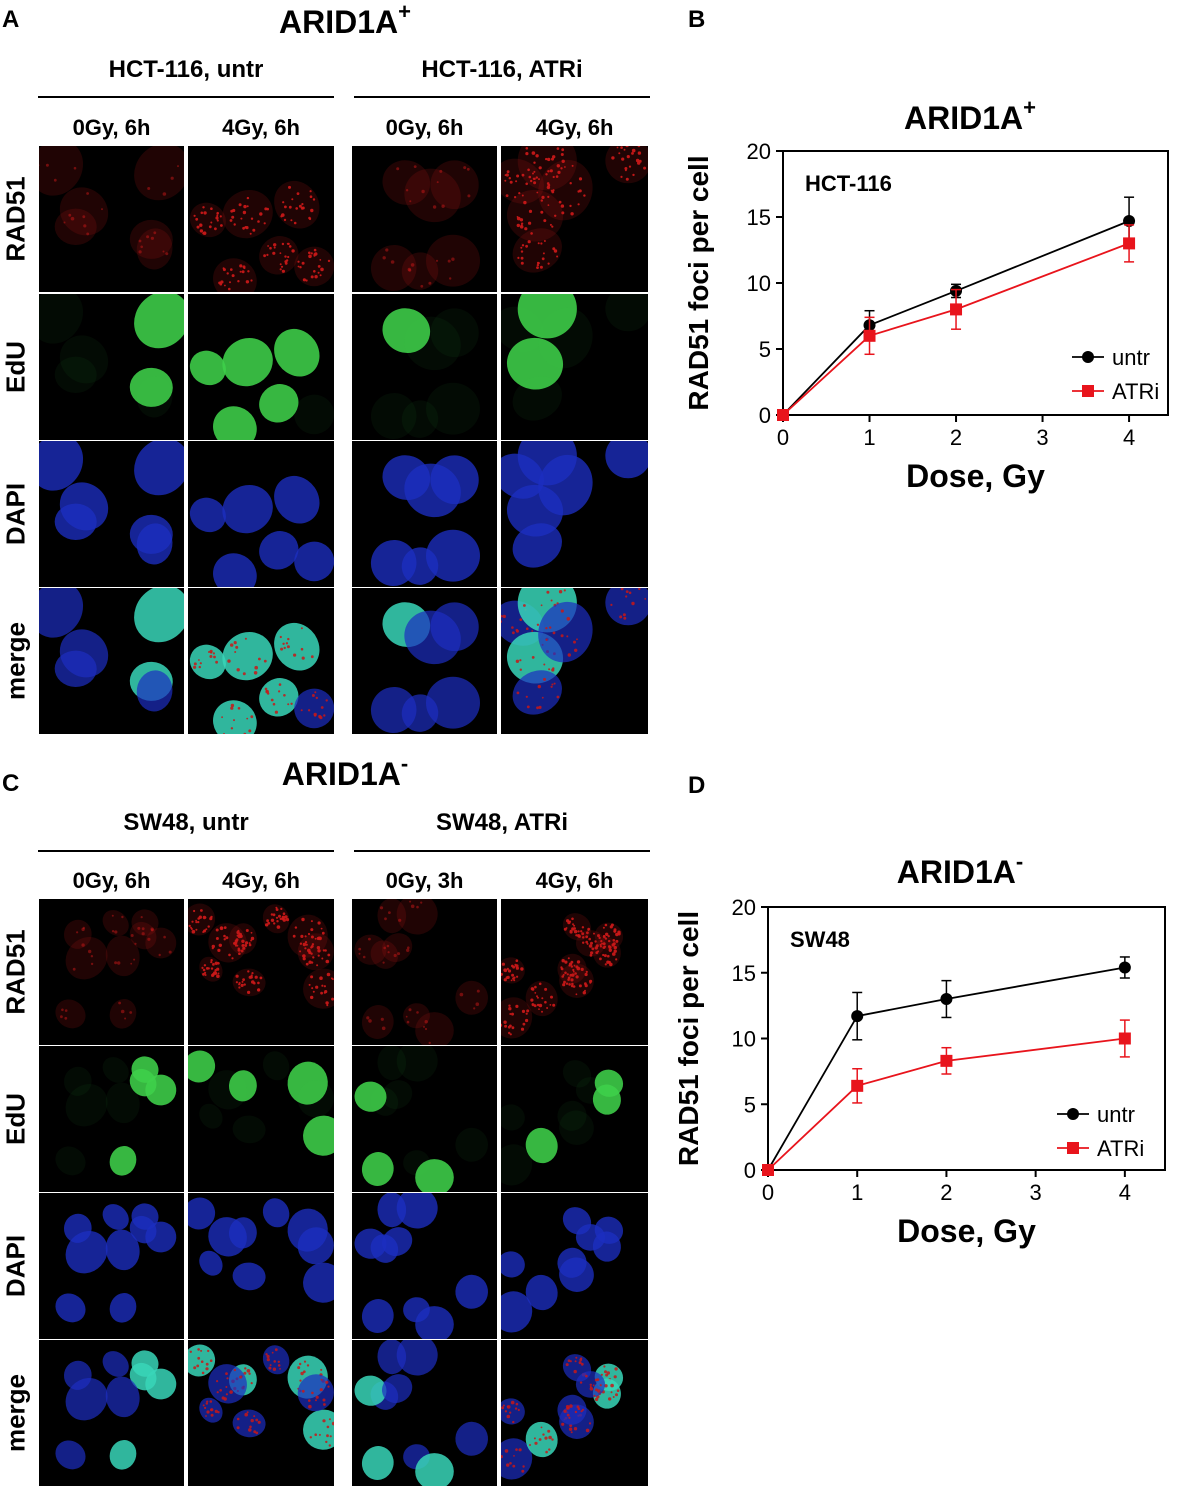  What do you see at coordinates (345, 772) in the screenshot?
I see `panel-c-title: ARID1A-` at bounding box center [345, 772].